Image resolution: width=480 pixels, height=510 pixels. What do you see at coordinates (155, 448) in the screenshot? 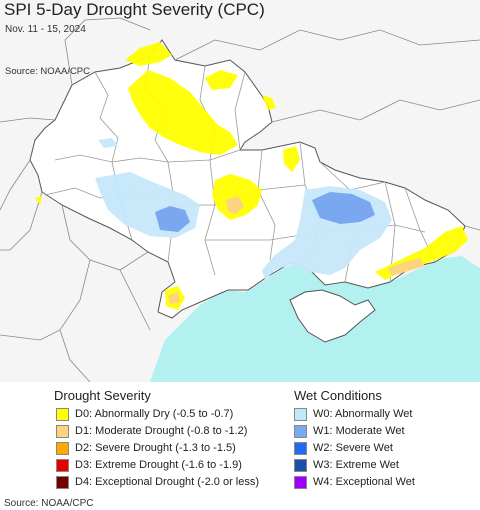
I see `legend-label-d2: D2: Severe Drought (-1.3 to -1.5)` at bounding box center [155, 448].